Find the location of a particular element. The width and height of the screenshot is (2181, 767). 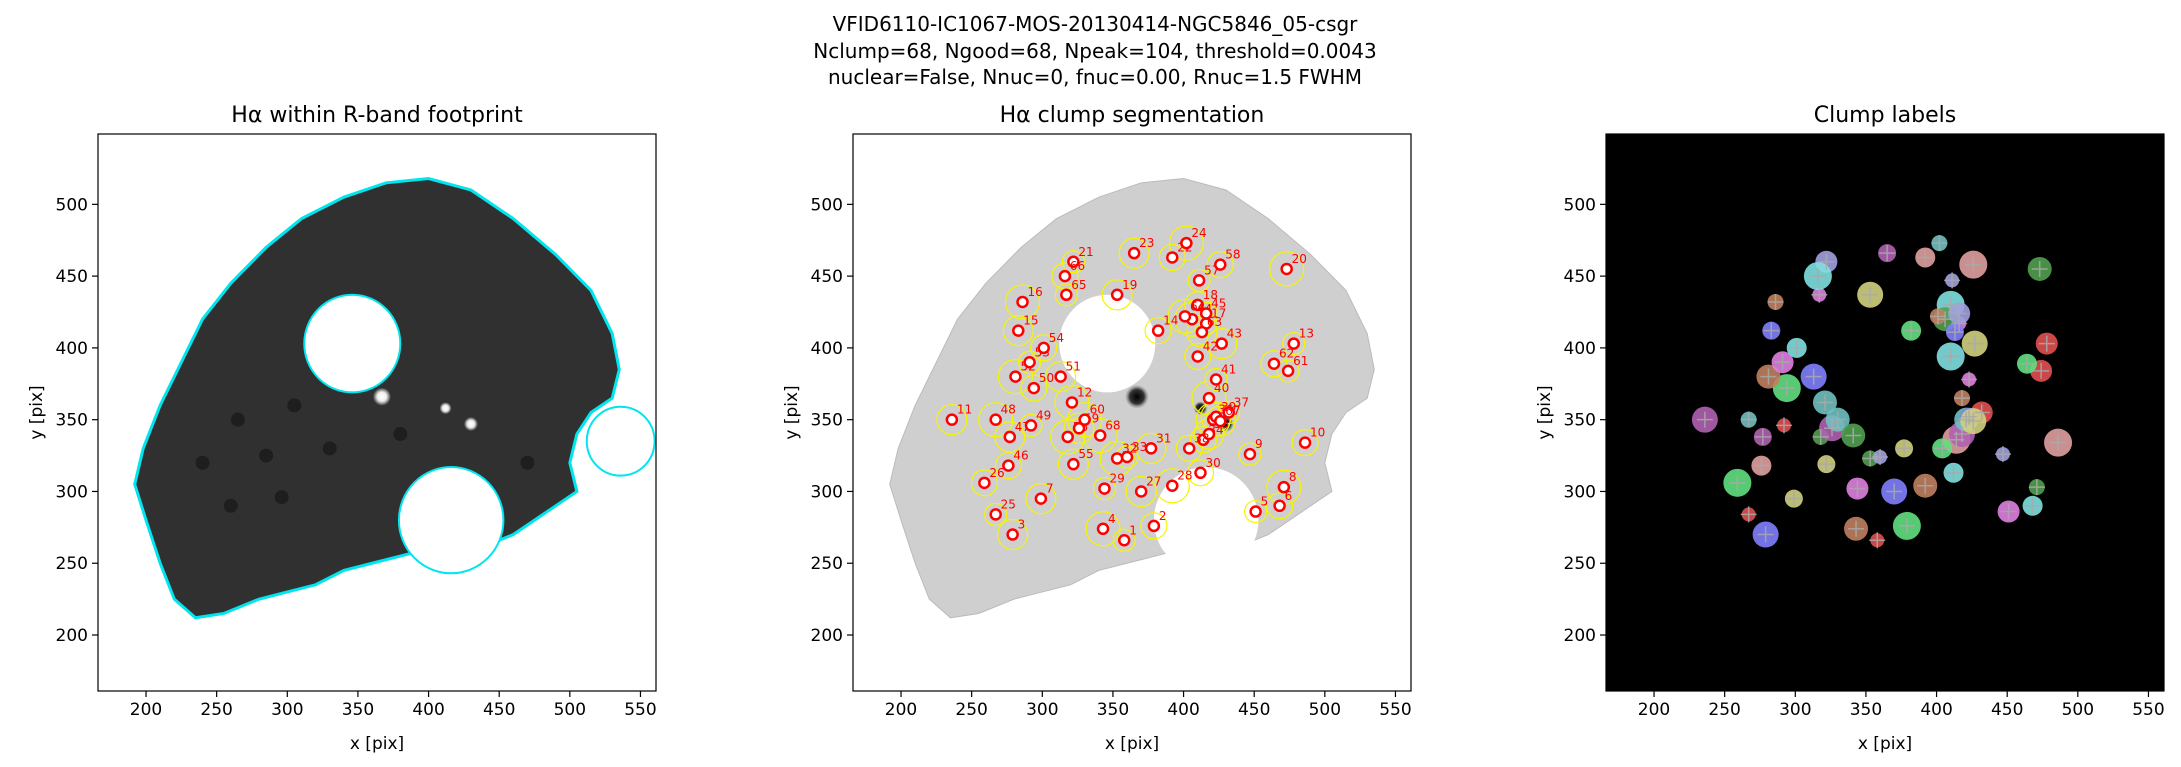

y-tick-label: 200 is located at coordinates (827, 636).